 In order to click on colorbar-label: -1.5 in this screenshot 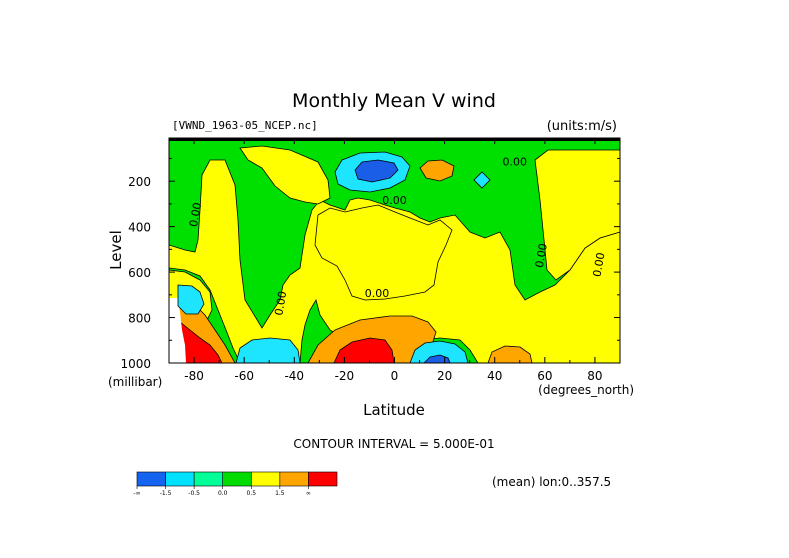, I will do `click(166, 493)`.